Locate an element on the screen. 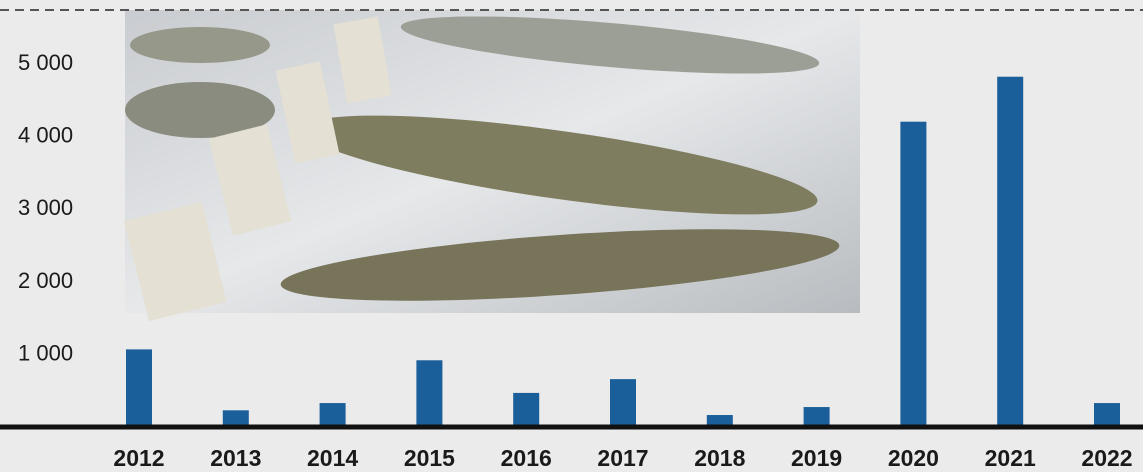  x-tick-label: 2020 is located at coordinates (913, 458).